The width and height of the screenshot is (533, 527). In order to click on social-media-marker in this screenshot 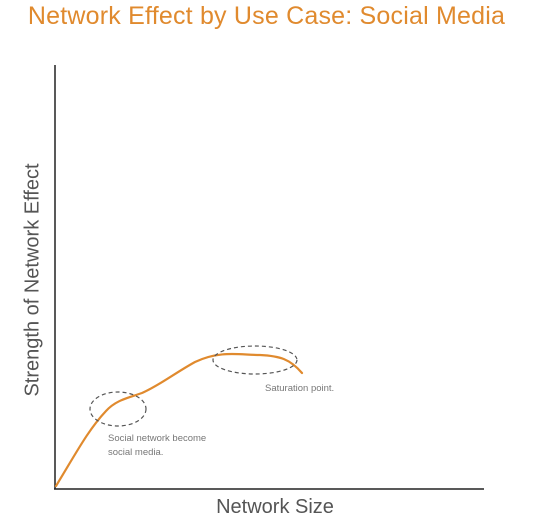, I will do `click(118, 409)`.